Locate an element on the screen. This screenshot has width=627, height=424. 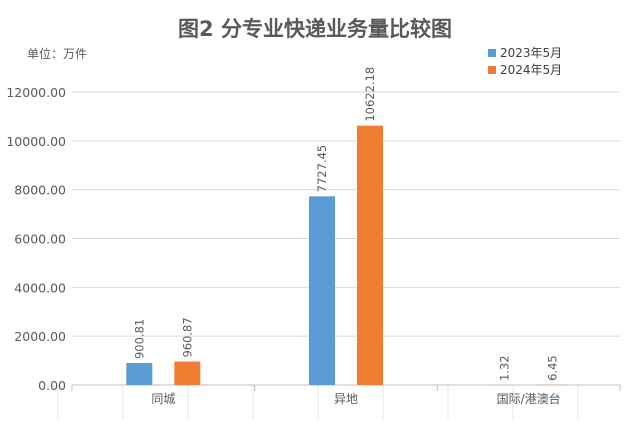
y-tick-label: 8000.00 is located at coordinates (40, 190).